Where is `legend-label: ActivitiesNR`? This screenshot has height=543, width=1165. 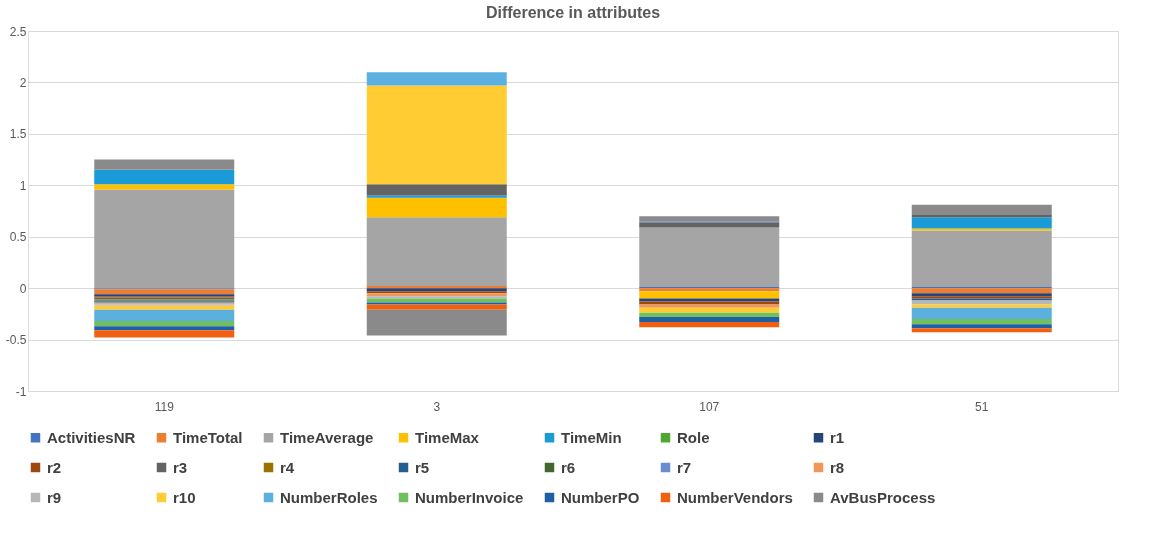 legend-label: ActivitiesNR is located at coordinates (91, 437).